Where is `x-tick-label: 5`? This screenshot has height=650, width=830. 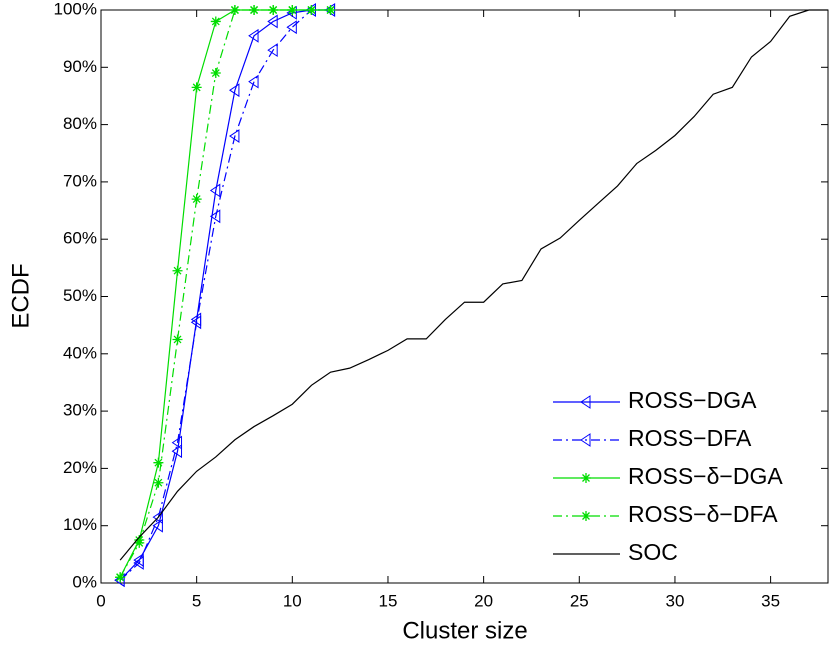 x-tick-label: 5 is located at coordinates (196, 600).